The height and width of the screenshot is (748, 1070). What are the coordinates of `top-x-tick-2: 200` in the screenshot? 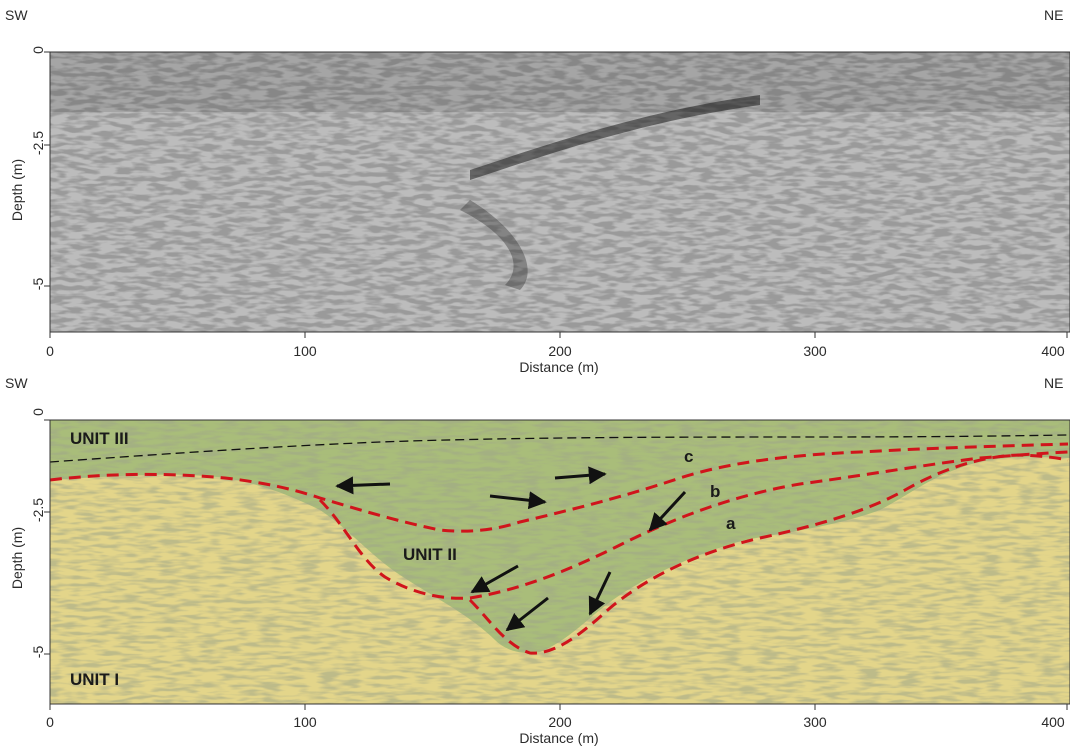 It's located at (560, 351).